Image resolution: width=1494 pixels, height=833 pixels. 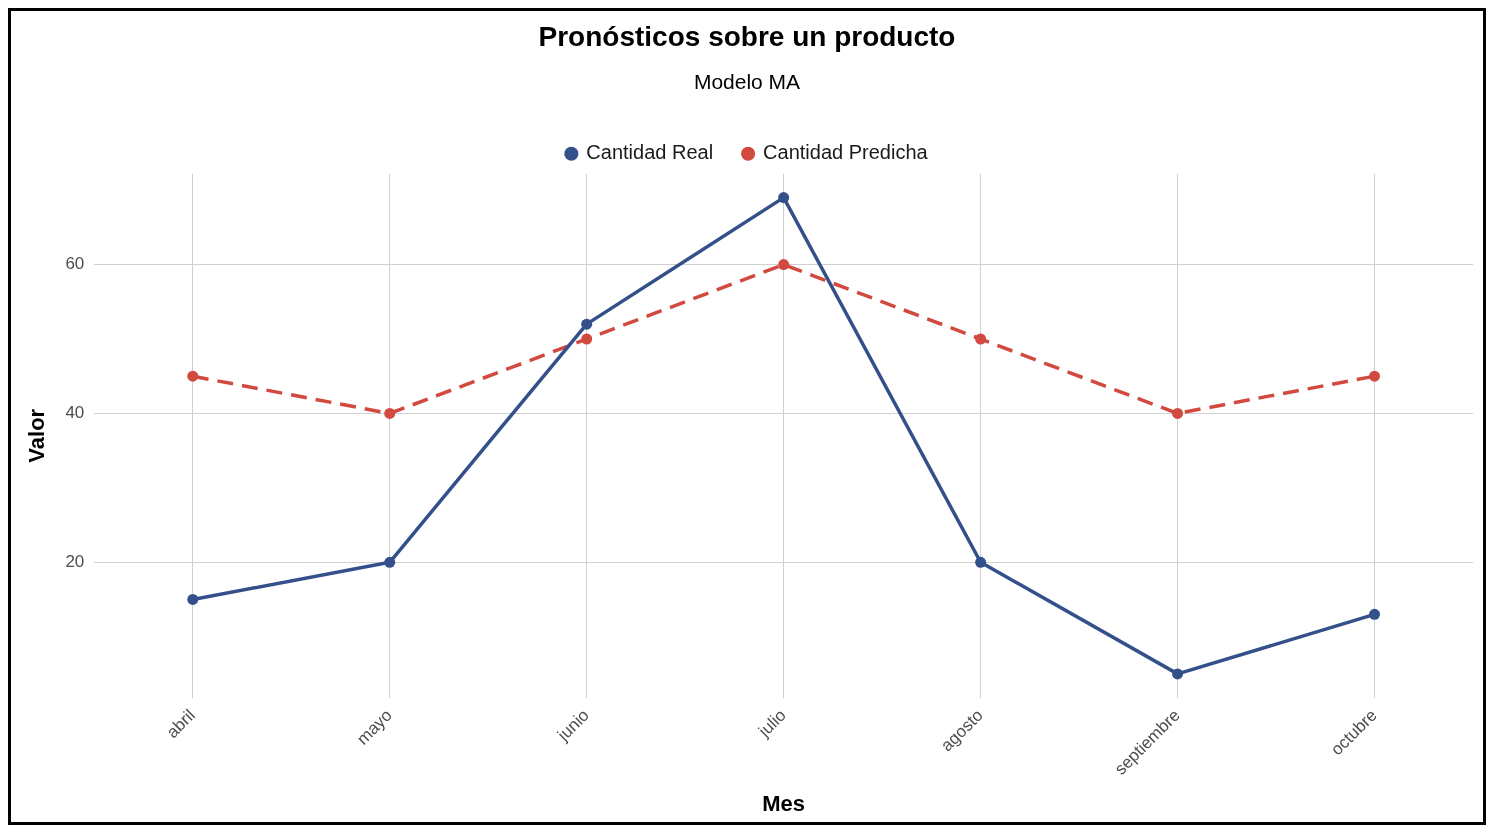 I want to click on y-tick-label: 60, so click(x=75, y=264).